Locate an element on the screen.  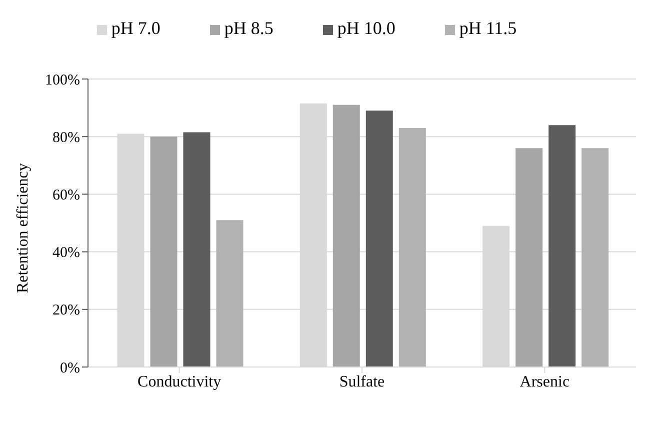
y-tick-label: 20% is located at coordinates (66, 310).